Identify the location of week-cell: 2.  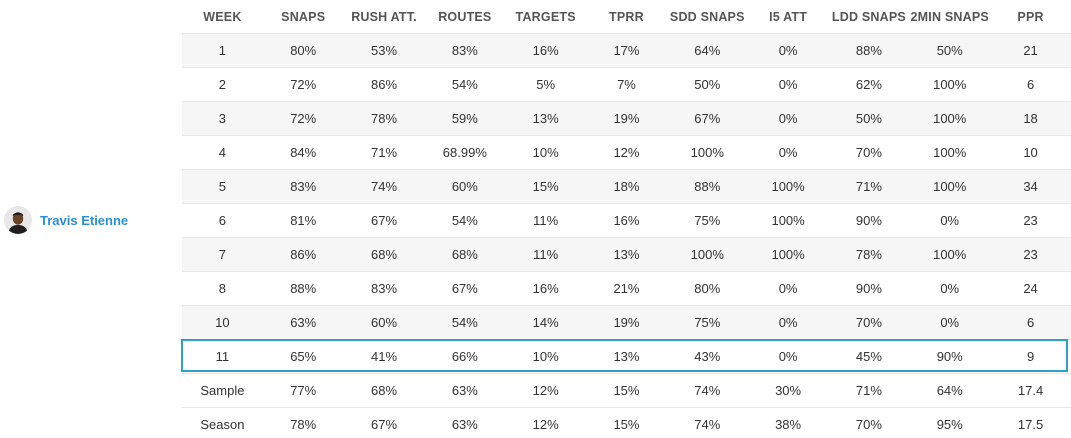
(222, 84).